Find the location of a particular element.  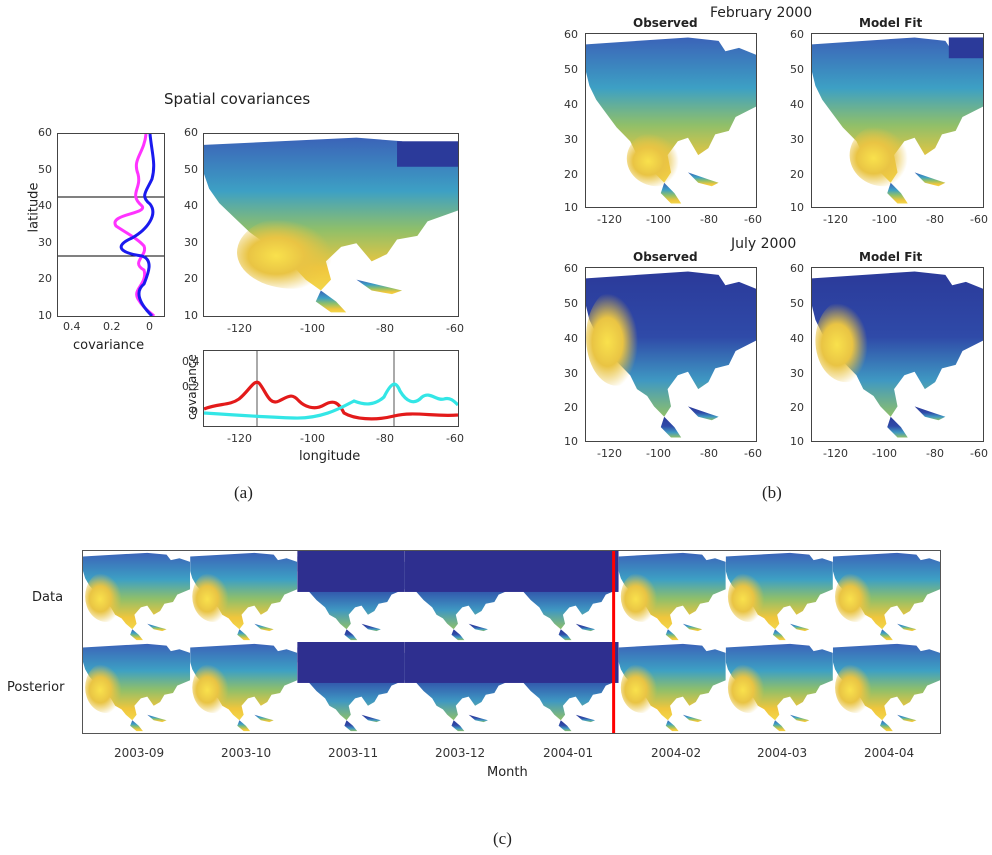

b4-xtick-100: -100 is located at coordinates (884, 453).